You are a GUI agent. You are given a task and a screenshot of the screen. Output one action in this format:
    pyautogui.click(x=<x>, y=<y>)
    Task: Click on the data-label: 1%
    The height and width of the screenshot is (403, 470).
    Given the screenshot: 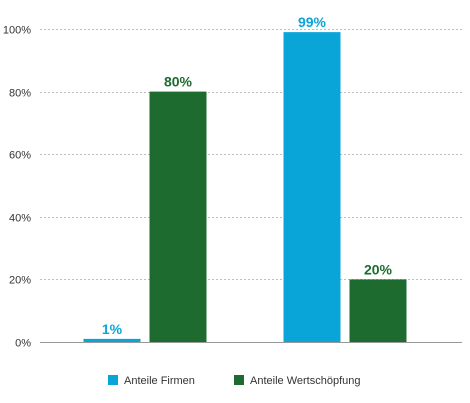 What is the action you would take?
    pyautogui.click(x=112, y=329)
    